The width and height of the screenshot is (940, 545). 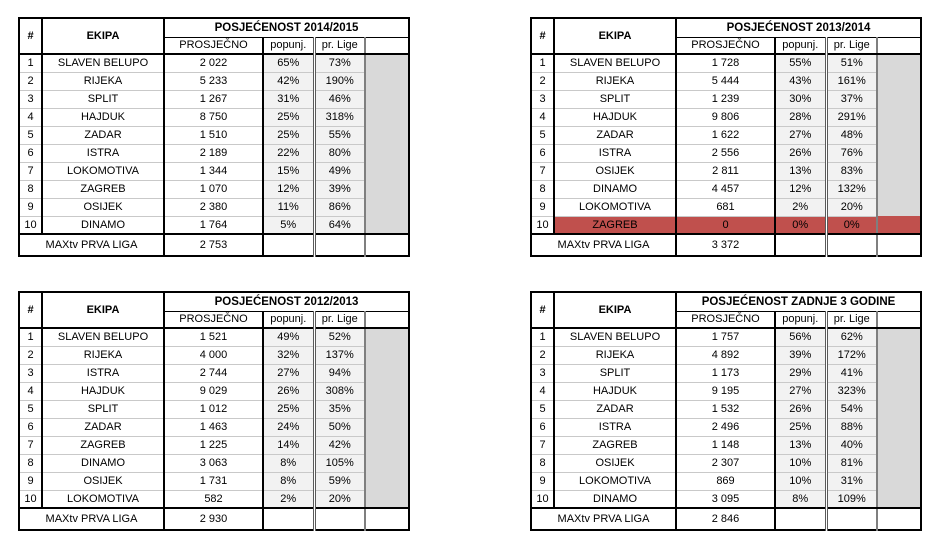 I want to click on occupancy-cell: 29%, so click(x=801, y=373).